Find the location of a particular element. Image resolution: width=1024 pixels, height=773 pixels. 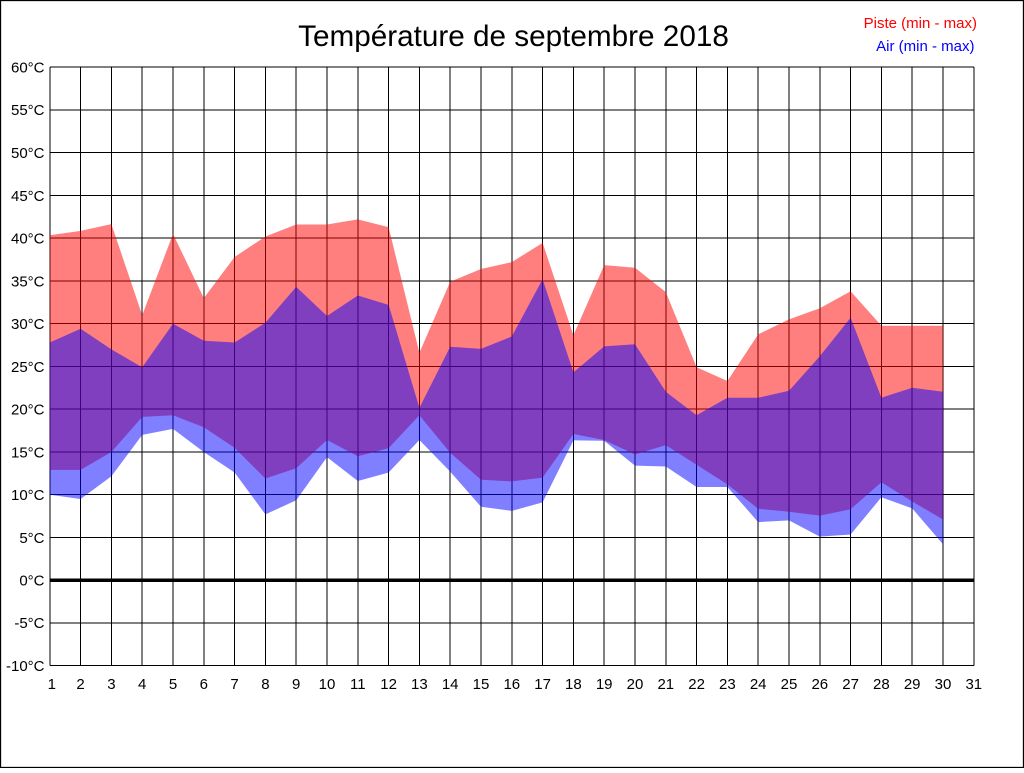

svg-text: 26 is located at coordinates (819, 684).